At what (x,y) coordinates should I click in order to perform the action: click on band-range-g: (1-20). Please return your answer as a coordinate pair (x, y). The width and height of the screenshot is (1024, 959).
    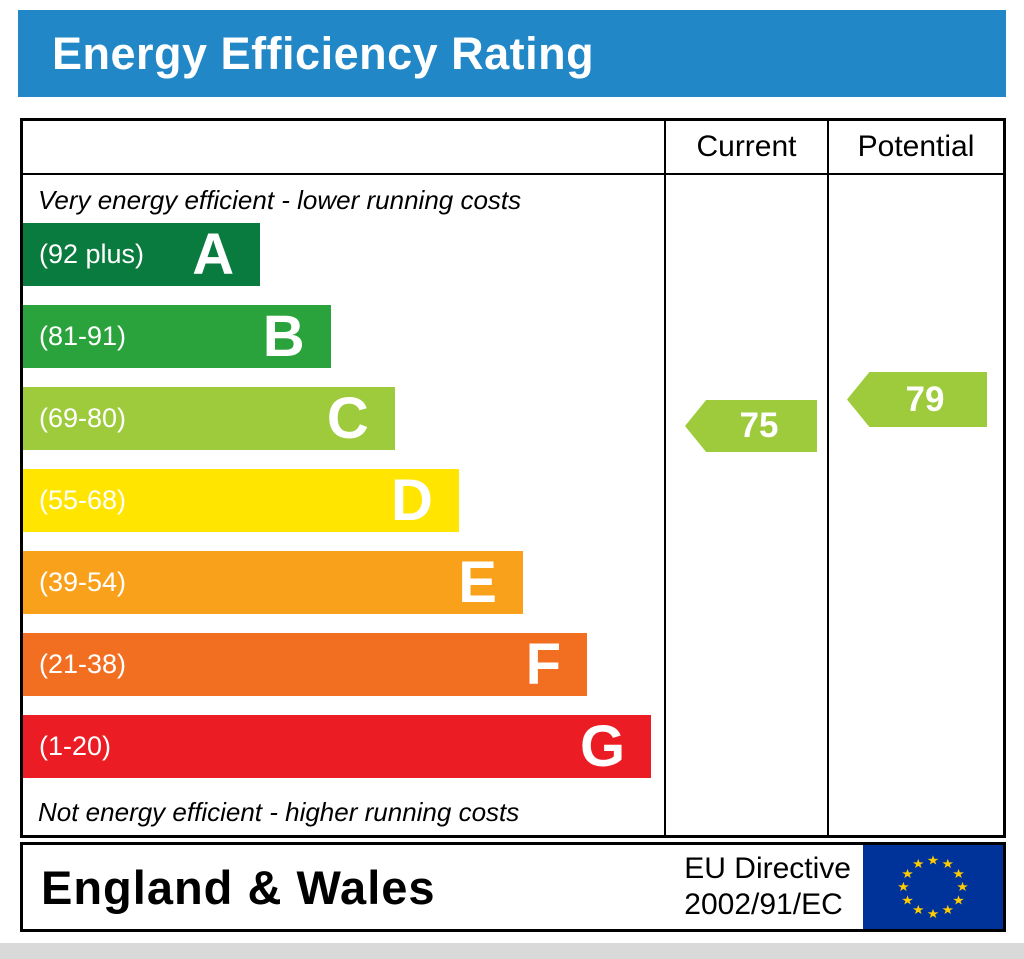
    Looking at the image, I should click on (75, 746).